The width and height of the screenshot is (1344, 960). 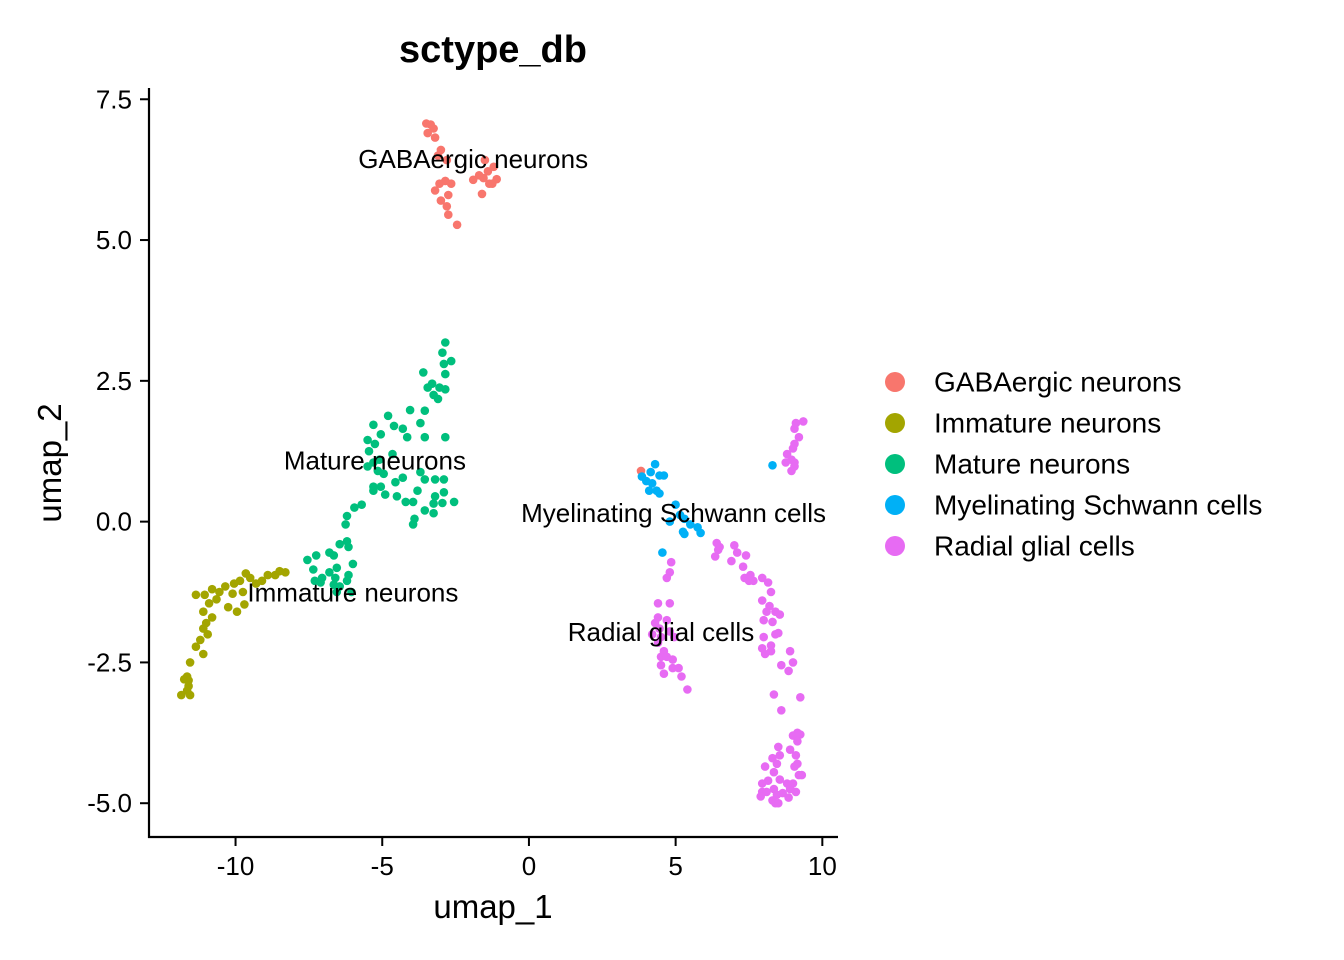 What do you see at coordinates (673, 513) in the screenshot?
I see `cluster-label: Myelinating Schwann cells` at bounding box center [673, 513].